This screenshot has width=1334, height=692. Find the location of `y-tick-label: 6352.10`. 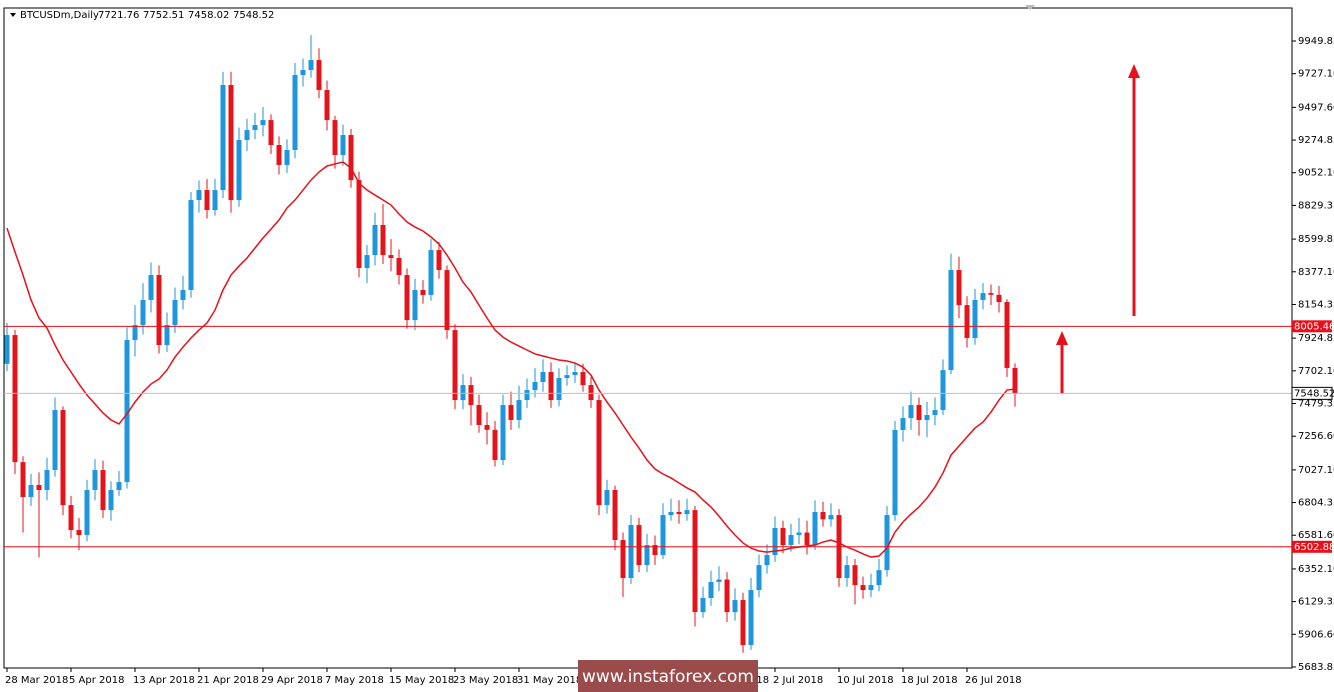

y-tick-label: 6352.10 is located at coordinates (1316, 569).